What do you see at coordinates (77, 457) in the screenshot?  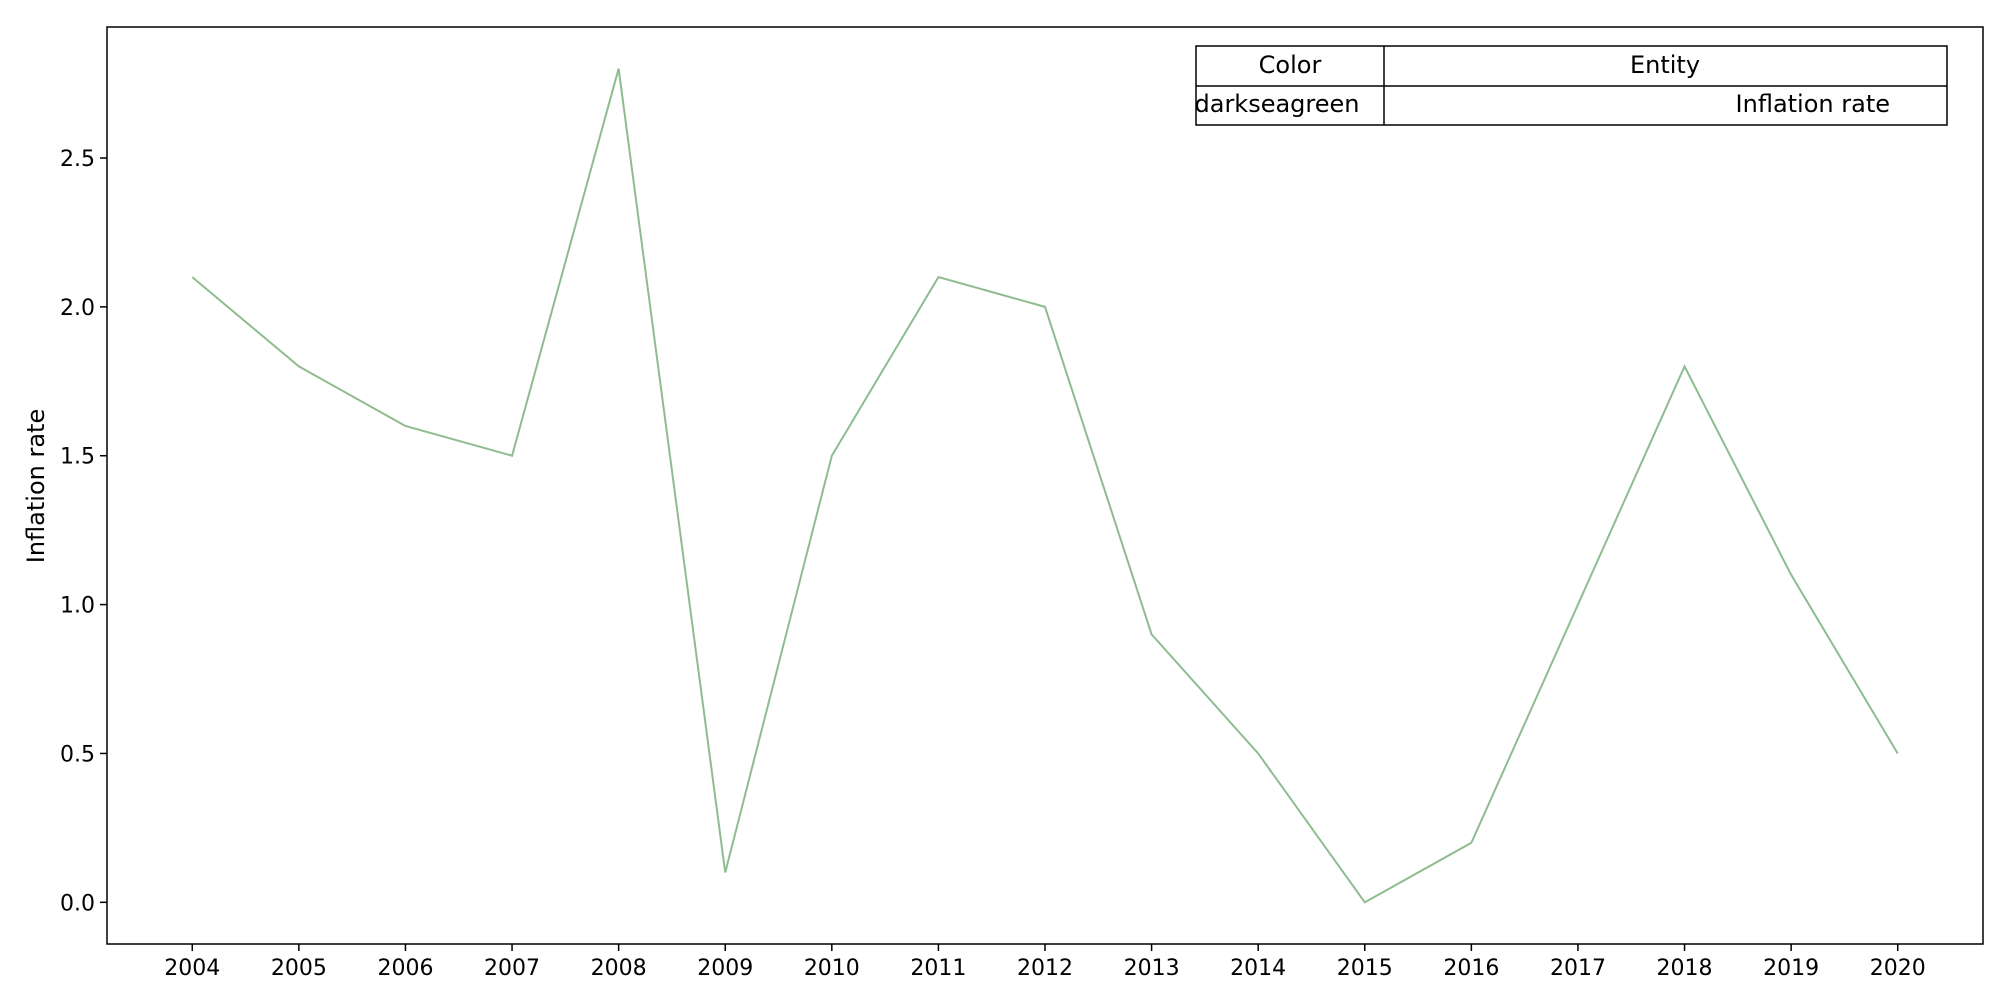 I see `y-tick-label: 1.5` at bounding box center [77, 457].